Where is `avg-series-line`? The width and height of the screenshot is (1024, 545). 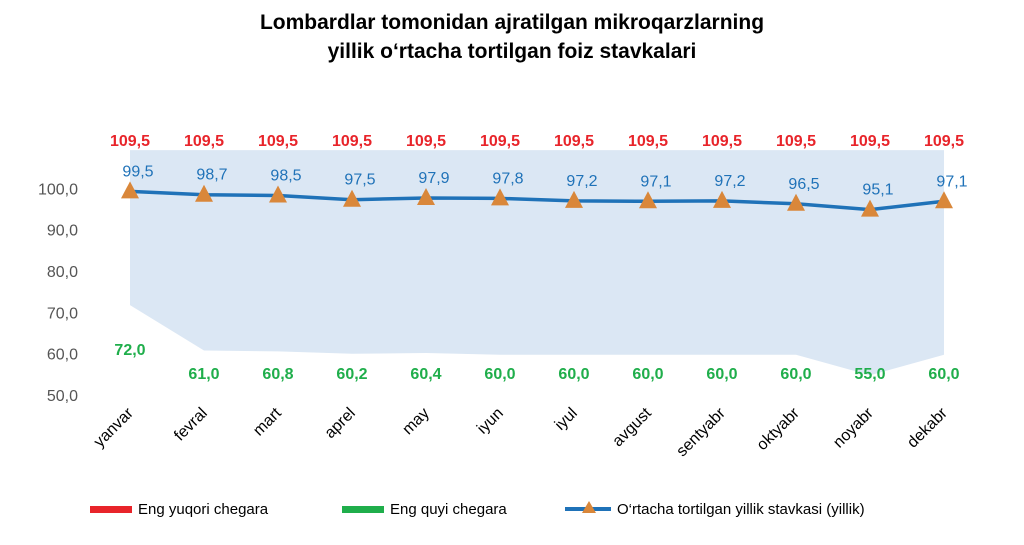 avg-series-line is located at coordinates (537, 200).